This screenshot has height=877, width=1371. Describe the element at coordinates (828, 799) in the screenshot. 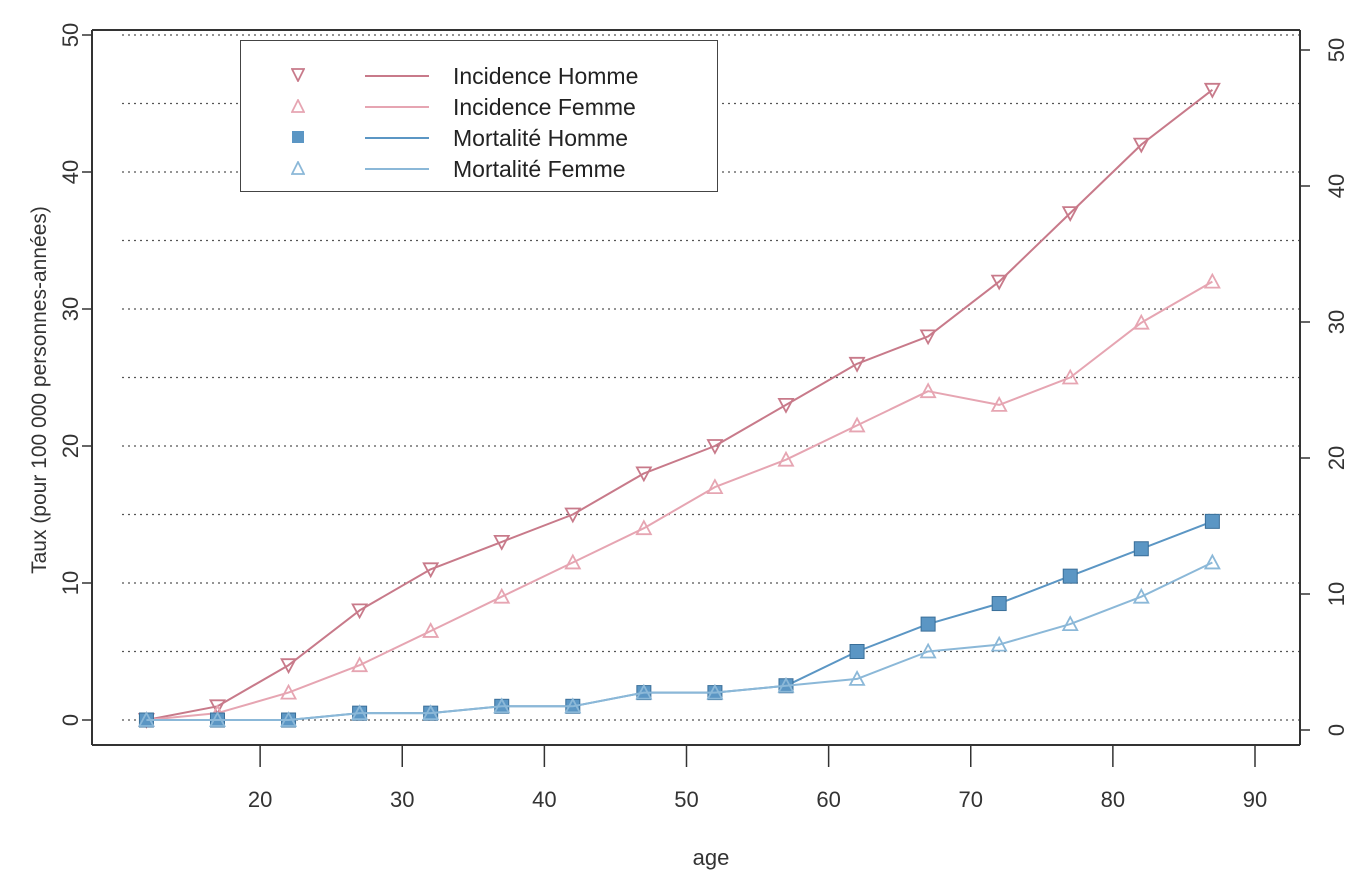

I see `x-tick-label: 60` at that location.